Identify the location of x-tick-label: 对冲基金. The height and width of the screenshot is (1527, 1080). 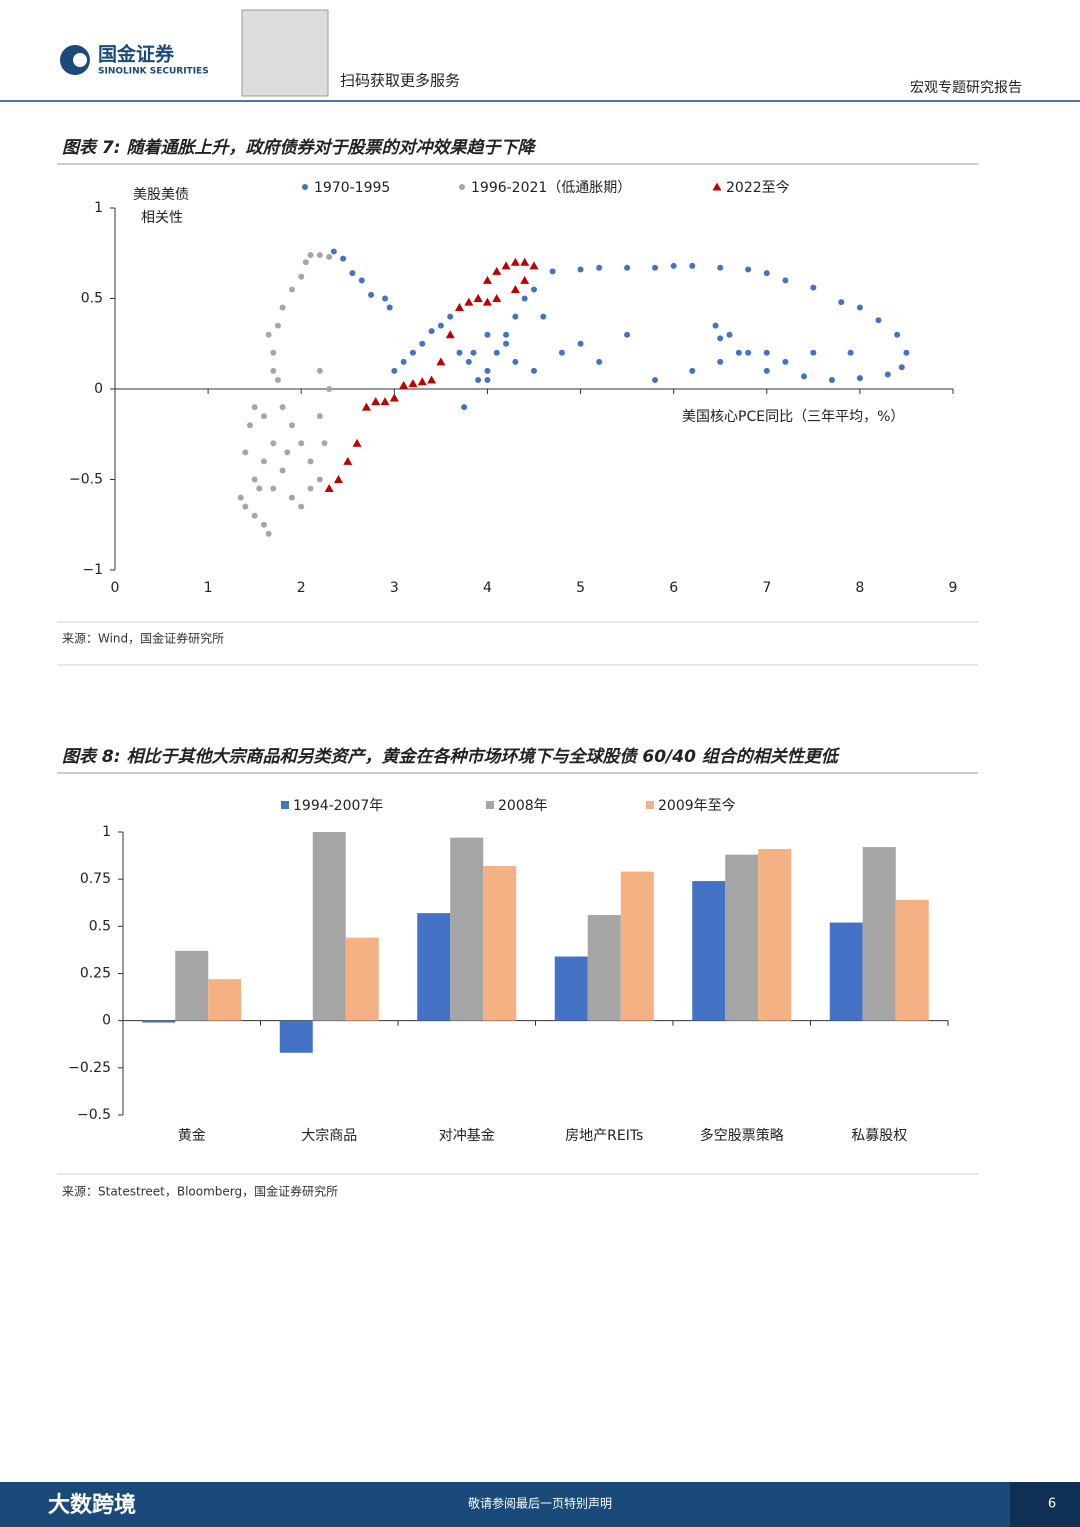
(467, 1135).